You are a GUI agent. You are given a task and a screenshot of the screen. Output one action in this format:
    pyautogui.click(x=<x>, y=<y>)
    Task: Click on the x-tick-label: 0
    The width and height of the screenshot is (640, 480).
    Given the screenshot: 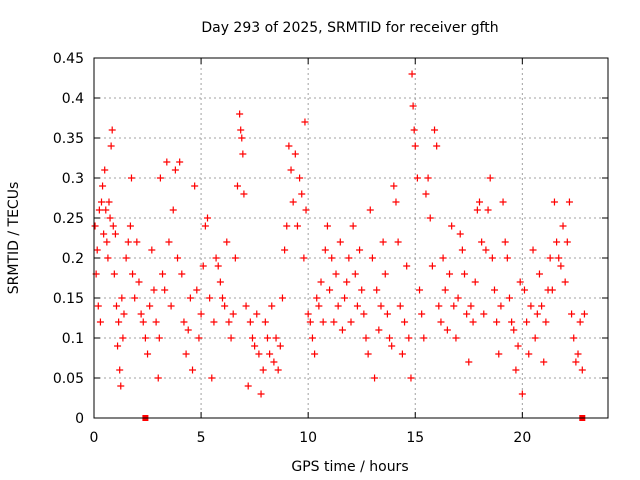 What is the action you would take?
    pyautogui.click(x=94, y=438)
    